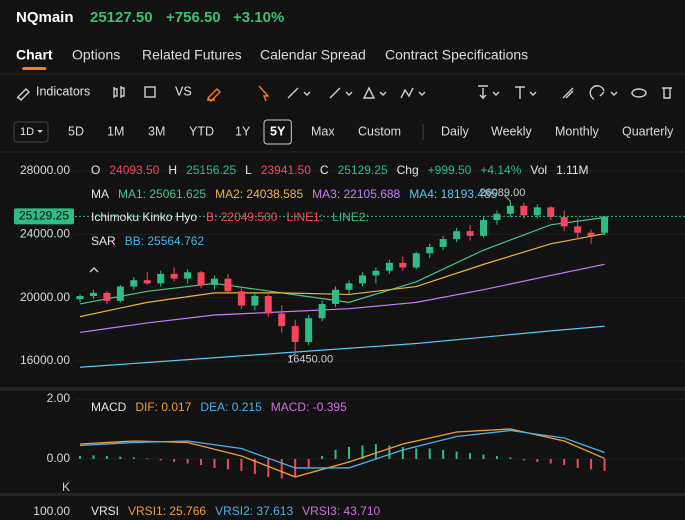  What do you see at coordinates (324, 170) in the screenshot?
I see `legend-item: C` at bounding box center [324, 170].